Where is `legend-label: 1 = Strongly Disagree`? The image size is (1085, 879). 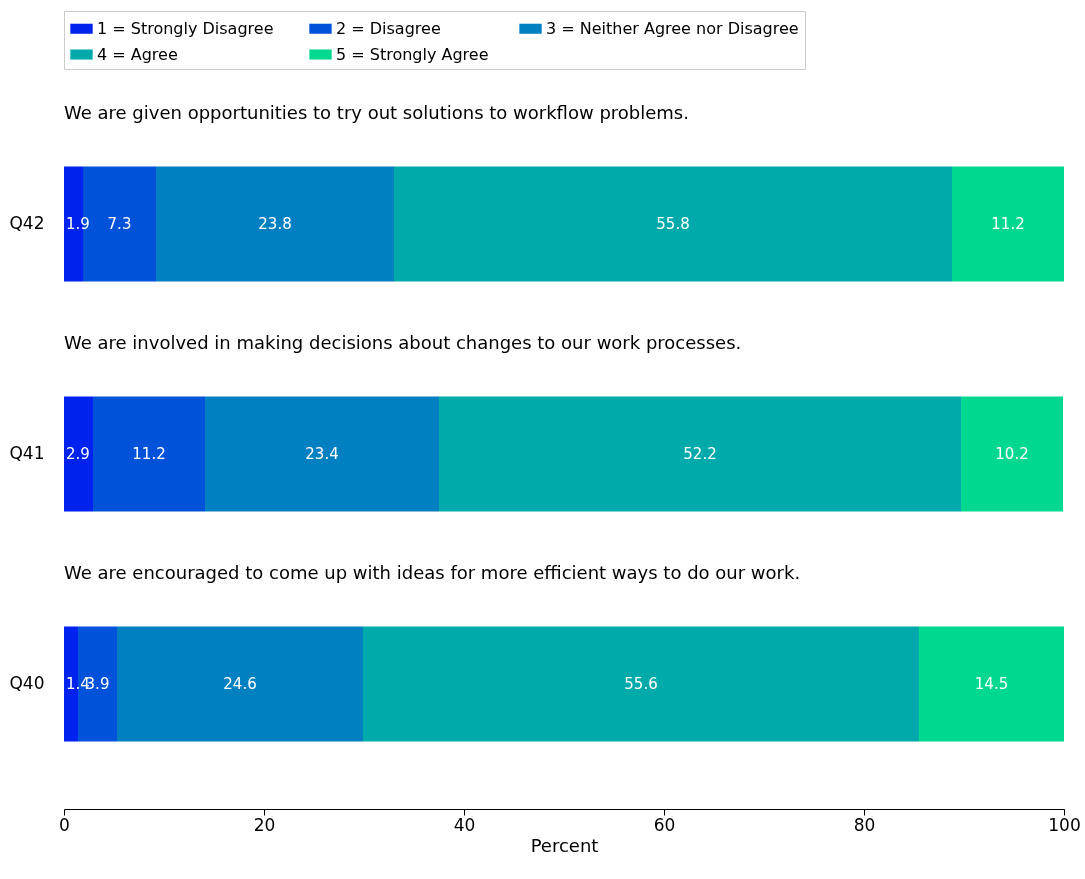 legend-label: 1 = Strongly Disagree is located at coordinates (185, 28).